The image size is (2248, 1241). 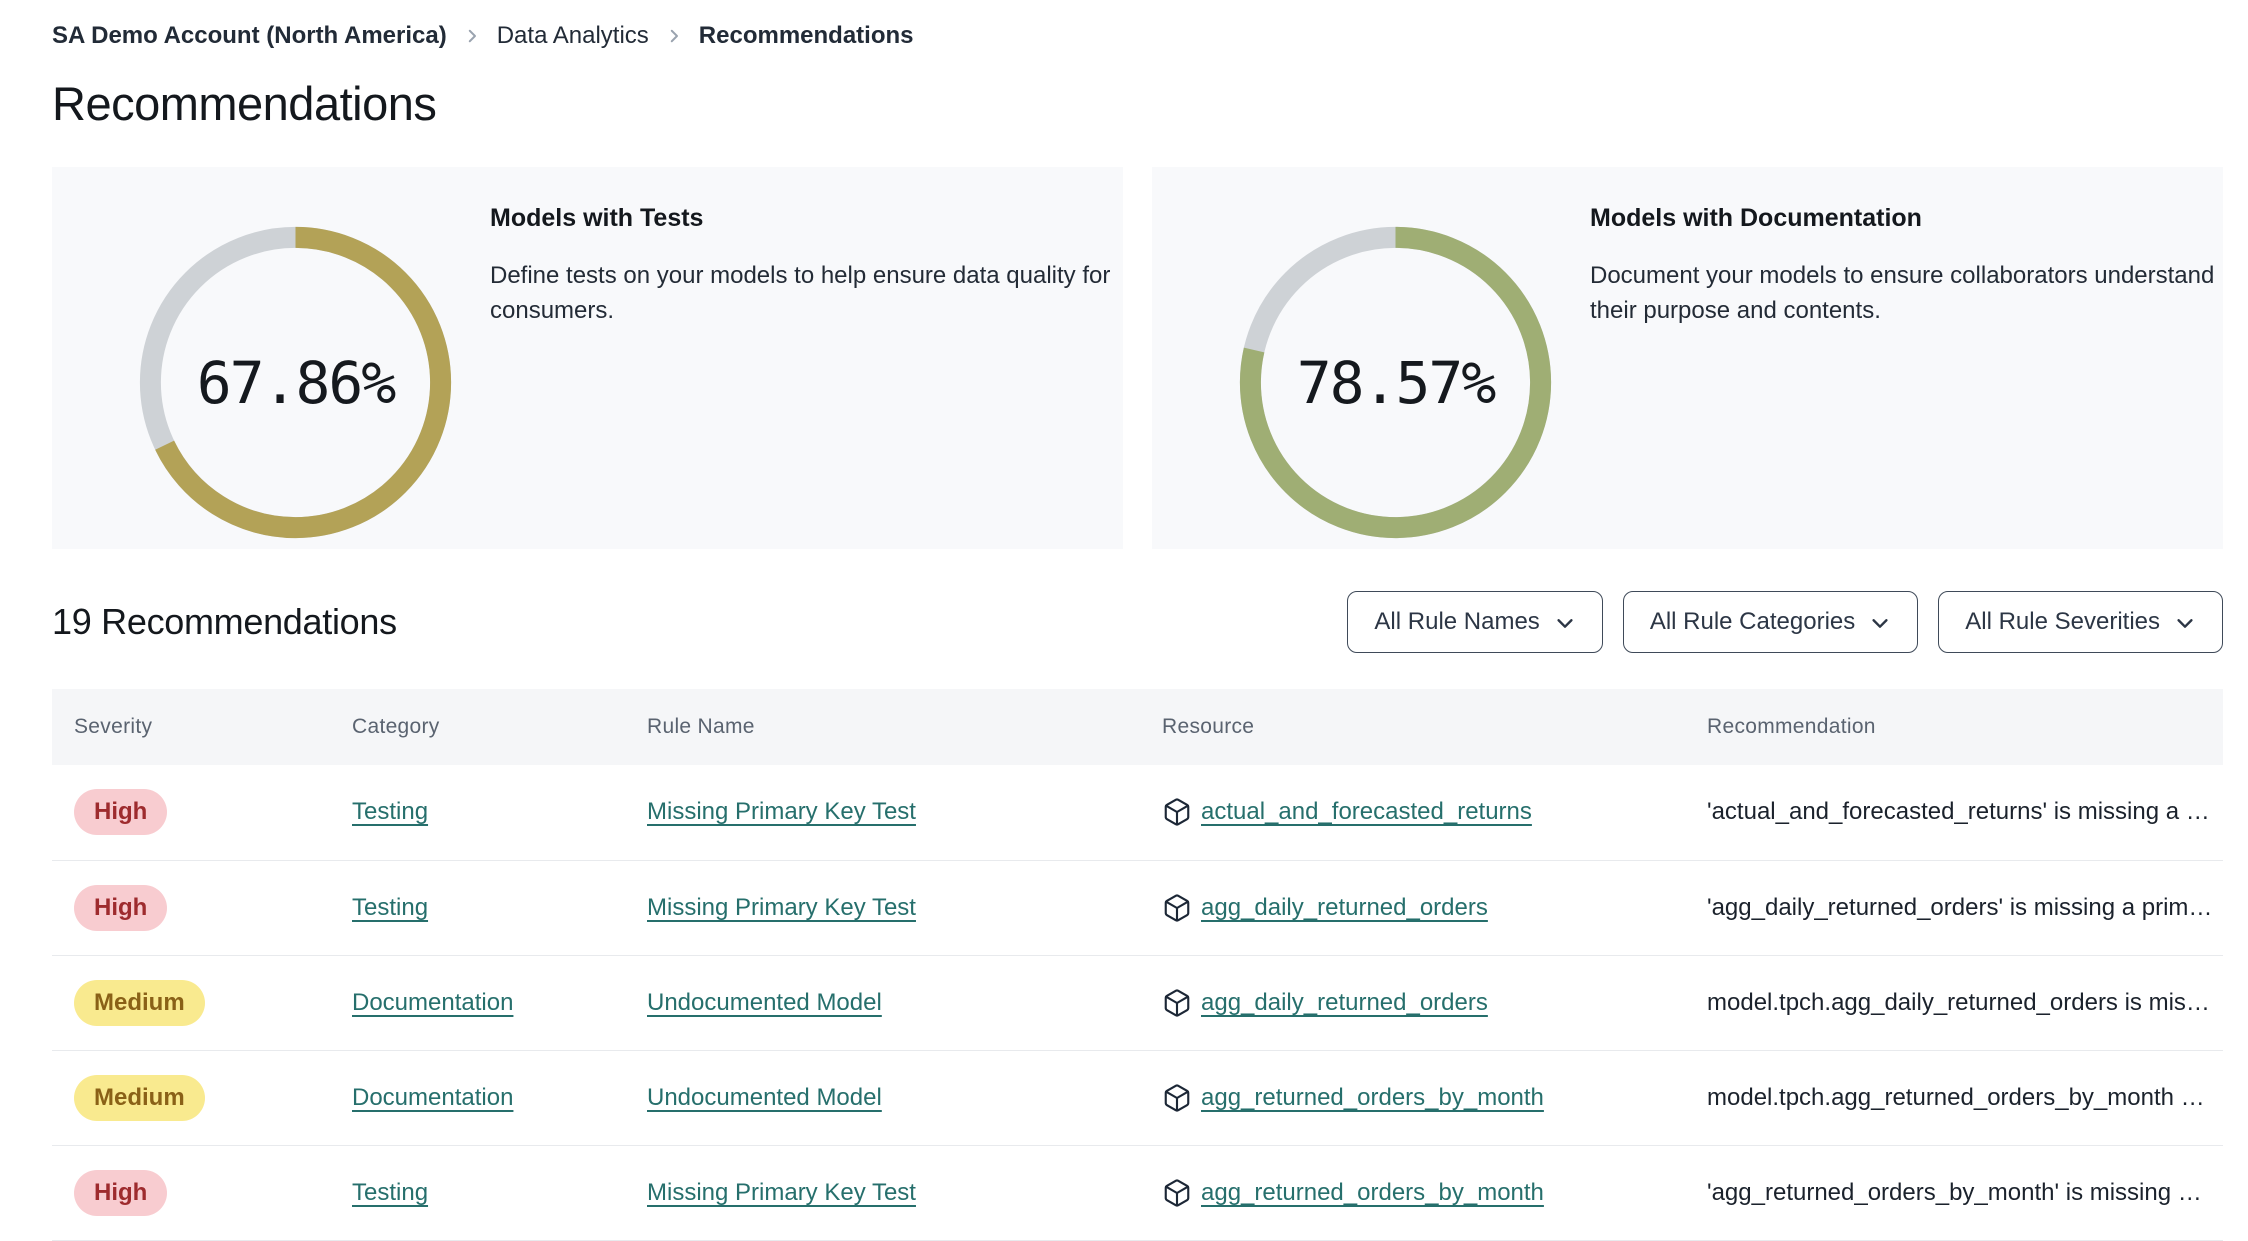 I want to click on tests-donut-chart: 67.86%, so click(x=295, y=382).